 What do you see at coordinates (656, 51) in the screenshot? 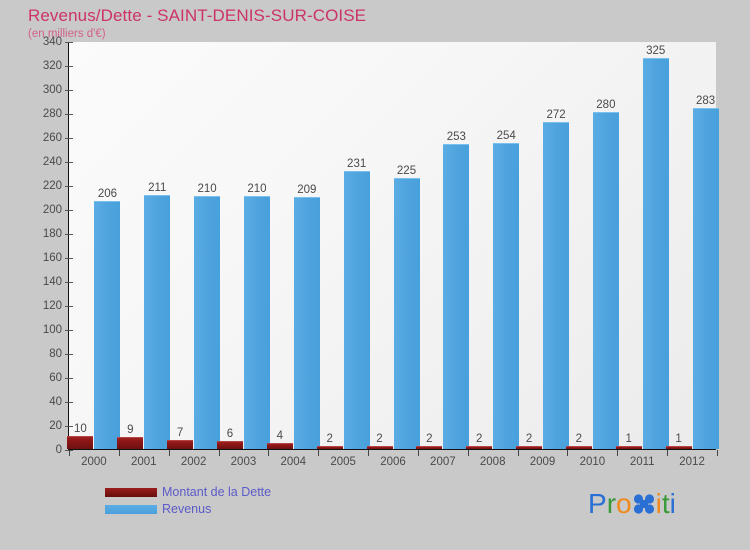
I see `bar-label-revenue-2011: 325` at bounding box center [656, 51].